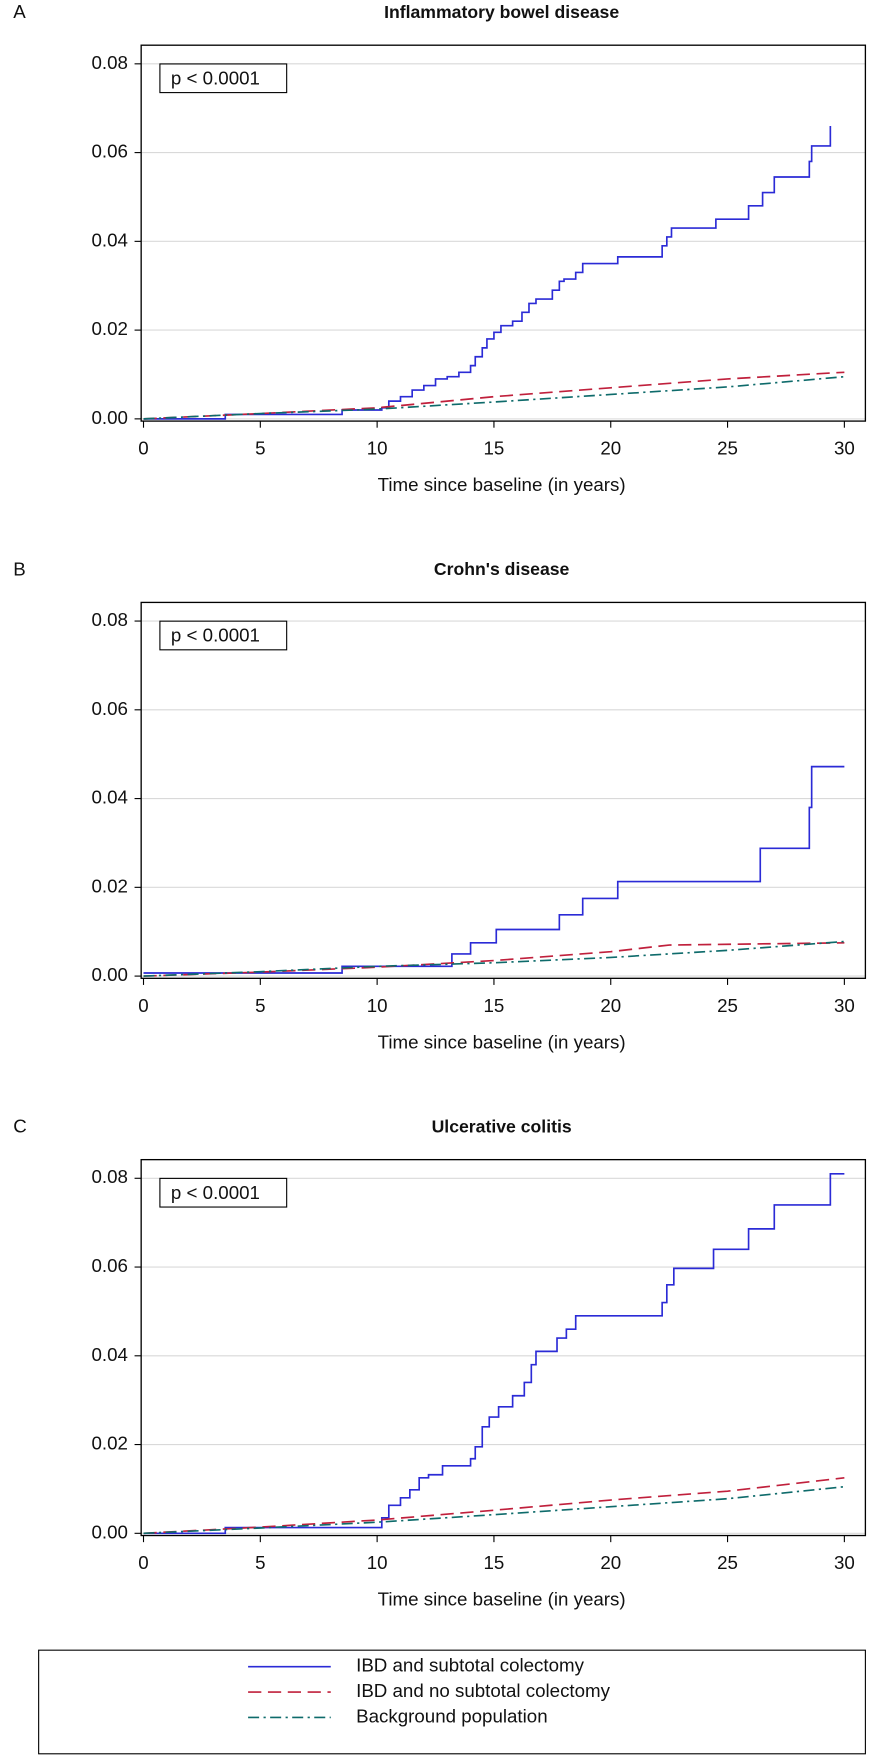 The image size is (882, 1756). I want to click on legend-label: IBD and no subtotal colectomy, so click(483, 1690).